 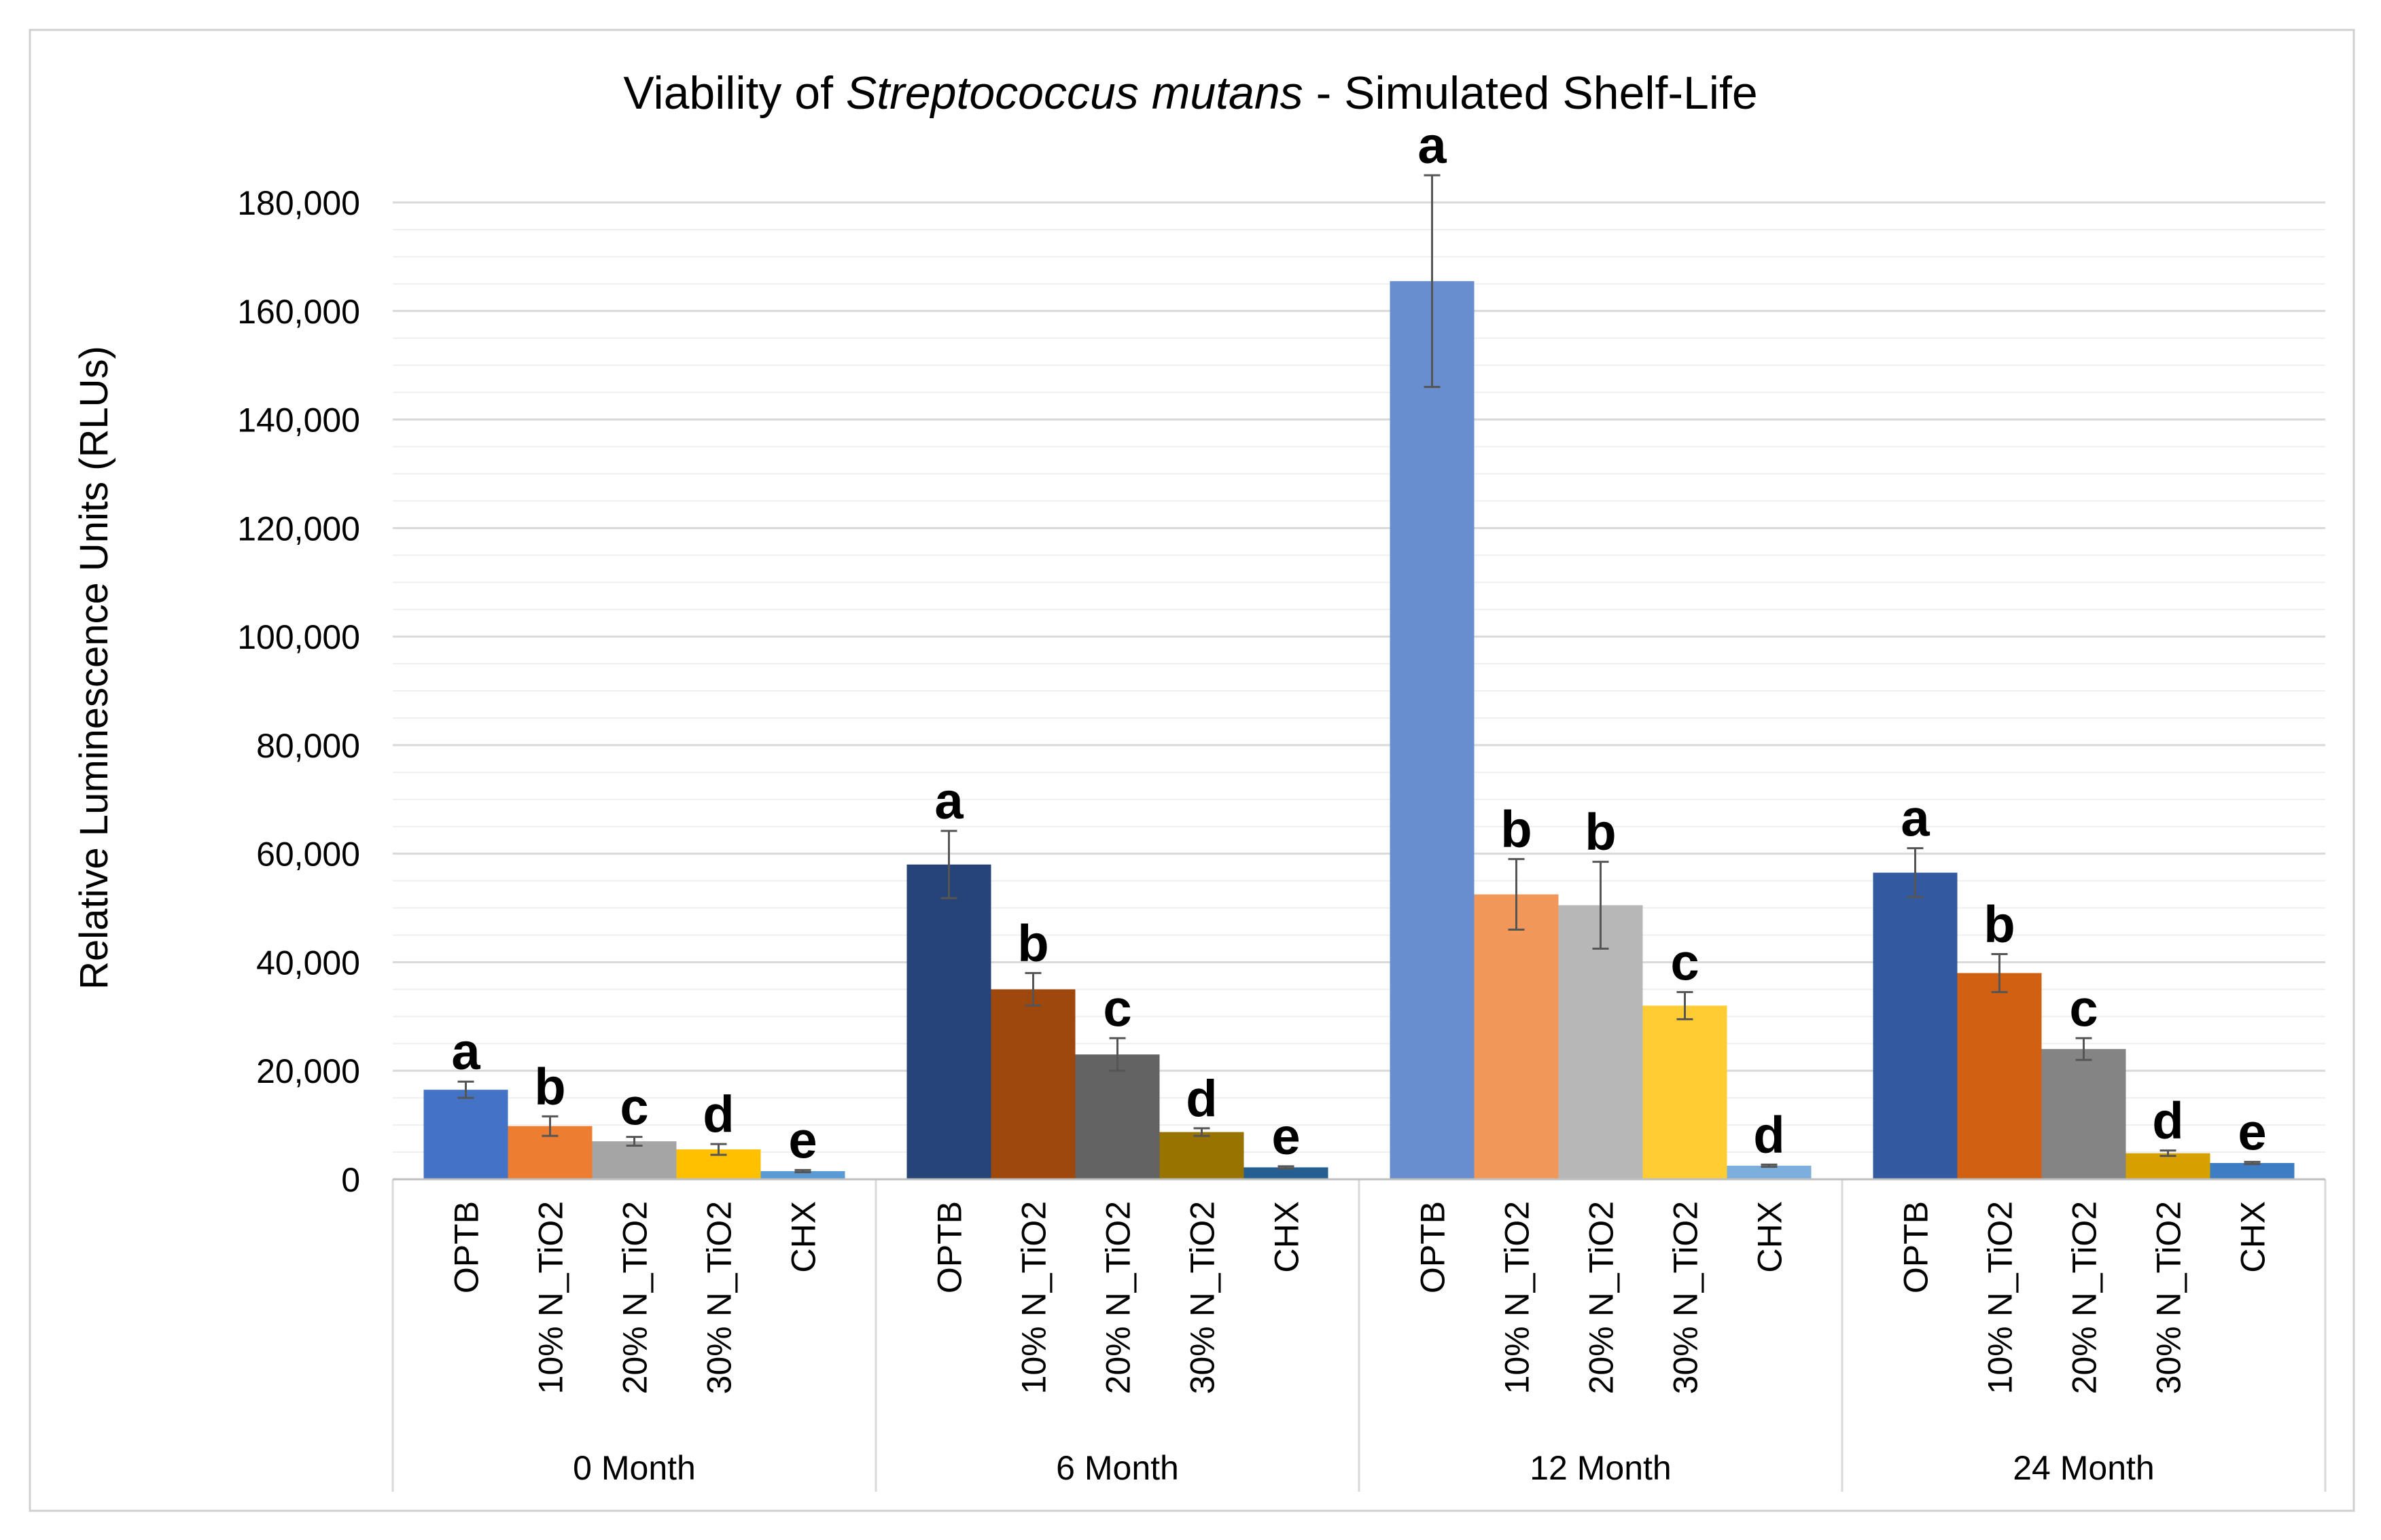 I want to click on y-tick-label: 80,000, so click(x=308, y=746).